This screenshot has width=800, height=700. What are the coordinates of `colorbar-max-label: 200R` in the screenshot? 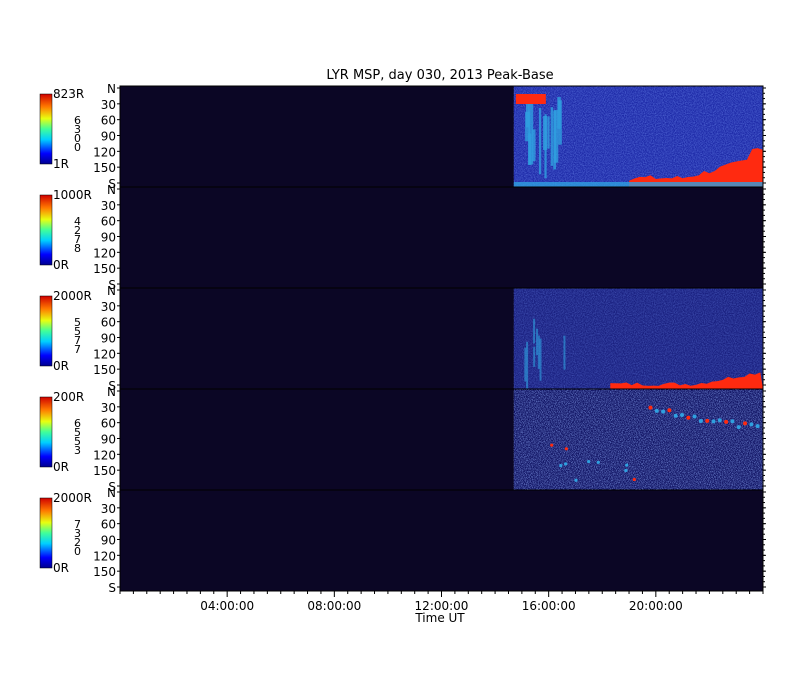 It's located at (68, 397).